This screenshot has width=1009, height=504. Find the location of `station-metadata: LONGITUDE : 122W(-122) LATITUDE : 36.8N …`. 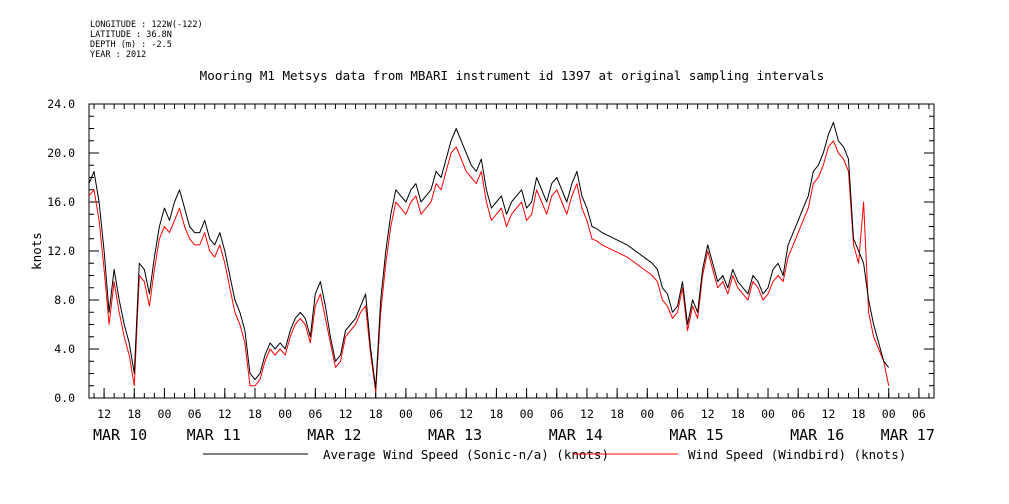

station-metadata: LONGITUDE : 122W(-122) LATITUDE : 36.8N … is located at coordinates (146, 40).